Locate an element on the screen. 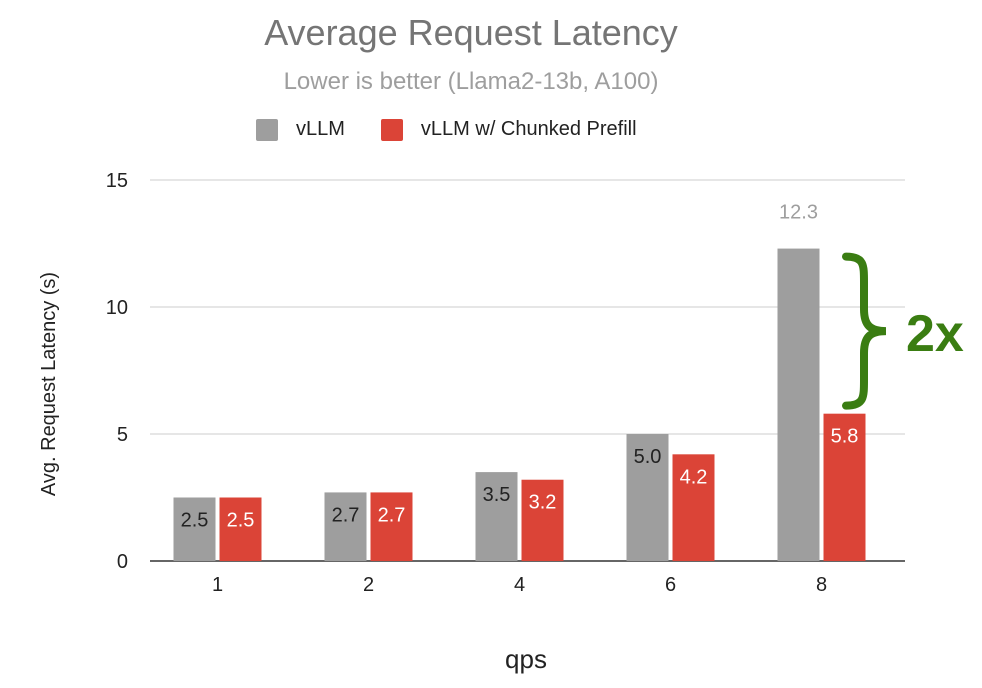  data-label: 3.5 is located at coordinates (497, 495).